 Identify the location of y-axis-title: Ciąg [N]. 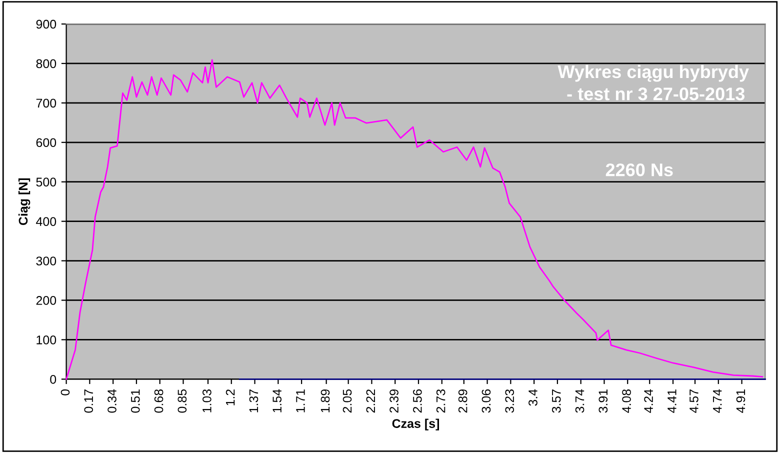
(24, 202).